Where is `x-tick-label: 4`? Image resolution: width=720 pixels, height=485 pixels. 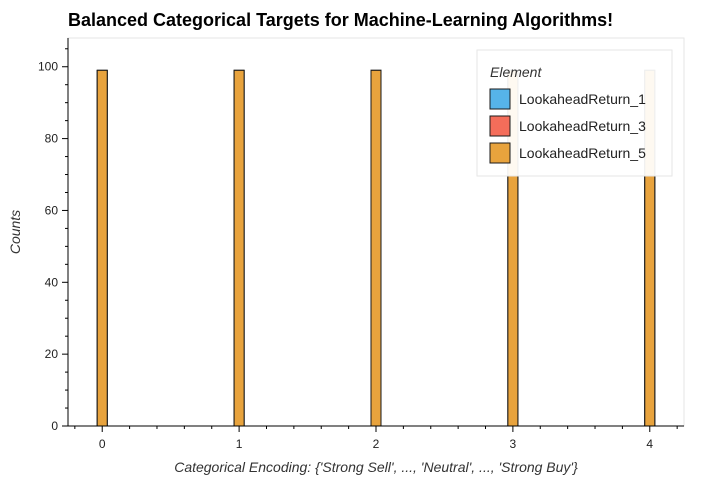 x-tick-label: 4 is located at coordinates (649, 444).